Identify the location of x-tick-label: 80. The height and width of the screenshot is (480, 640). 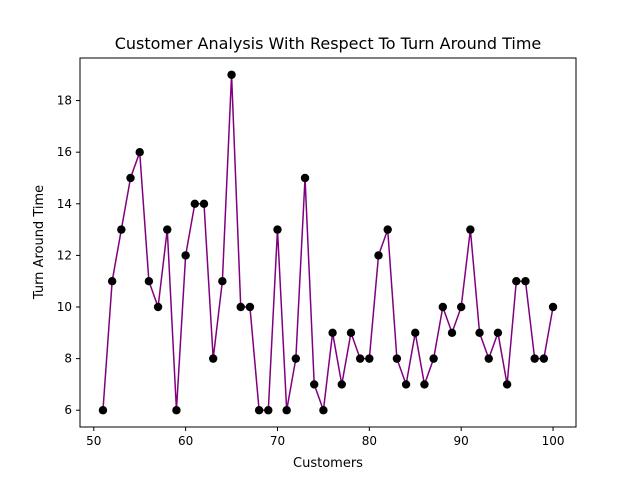
(369, 441).